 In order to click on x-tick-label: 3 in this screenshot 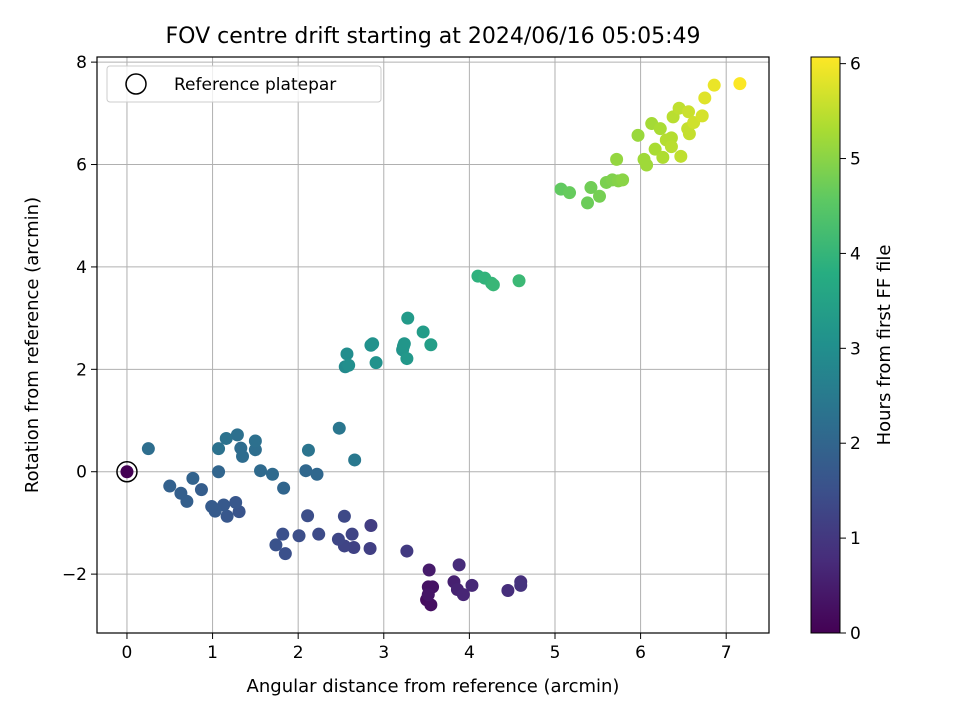, I will do `click(383, 653)`.